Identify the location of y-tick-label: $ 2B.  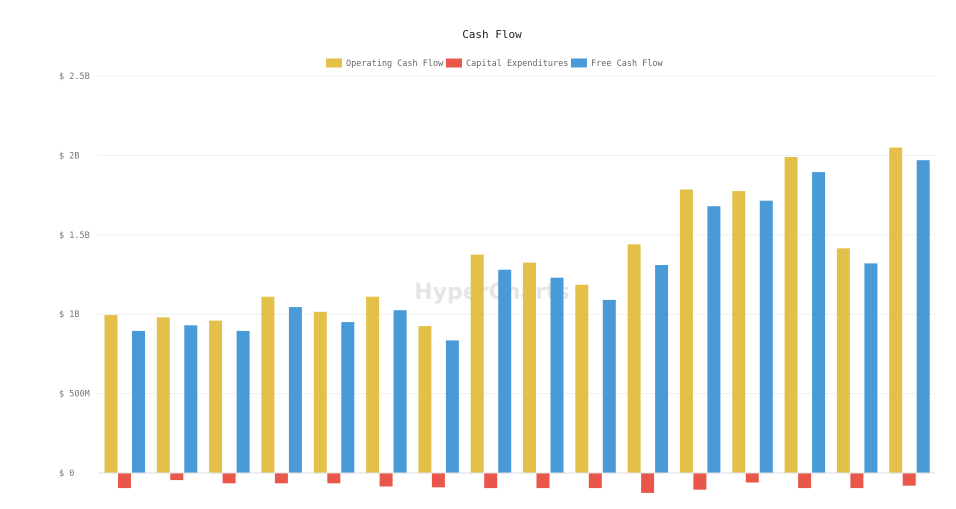
(69, 156).